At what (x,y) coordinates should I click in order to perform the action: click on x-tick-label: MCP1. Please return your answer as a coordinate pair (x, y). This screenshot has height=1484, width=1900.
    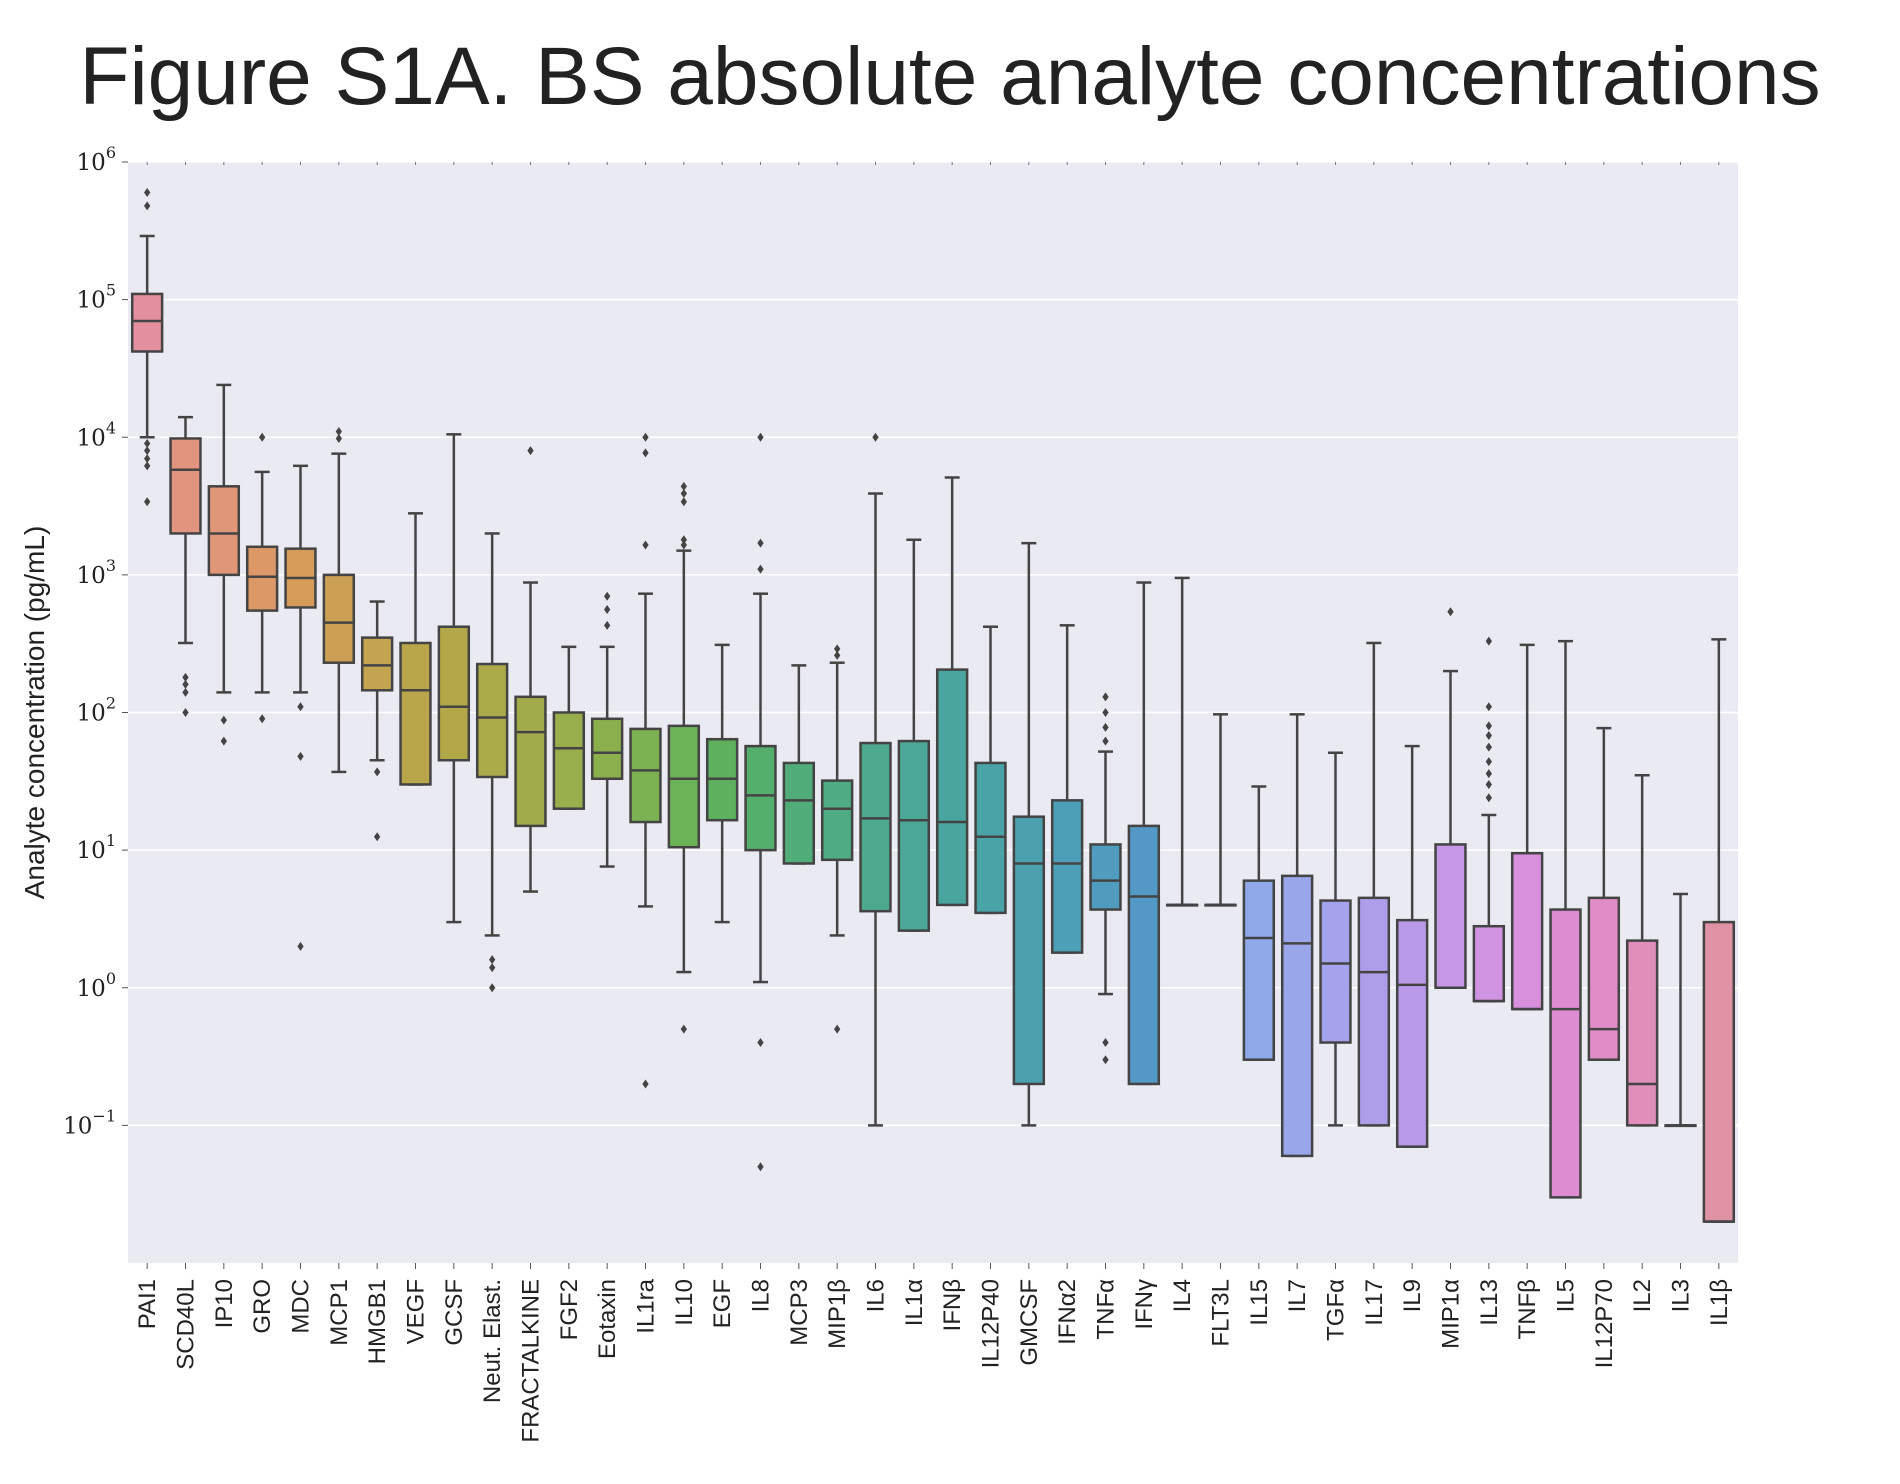
    Looking at the image, I should click on (339, 1312).